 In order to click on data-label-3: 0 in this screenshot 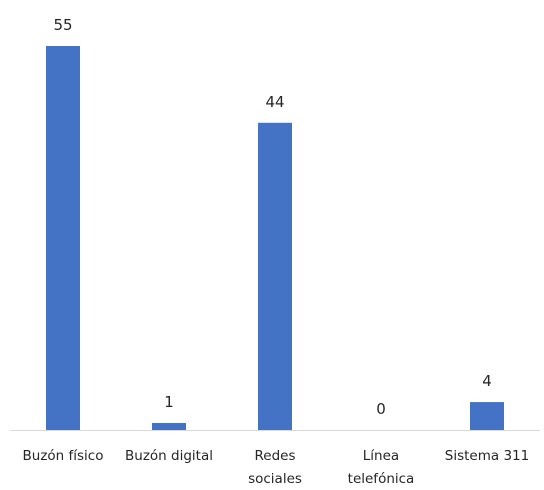, I will do `click(381, 409)`.